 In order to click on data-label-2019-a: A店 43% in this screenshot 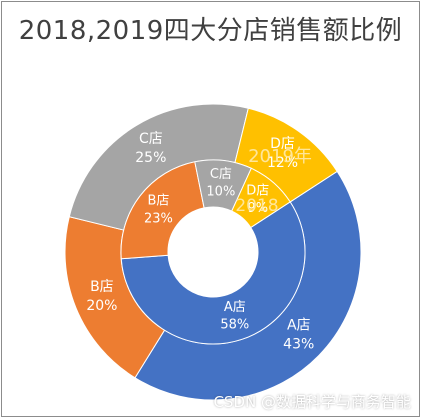, I will do `click(298, 335)`.